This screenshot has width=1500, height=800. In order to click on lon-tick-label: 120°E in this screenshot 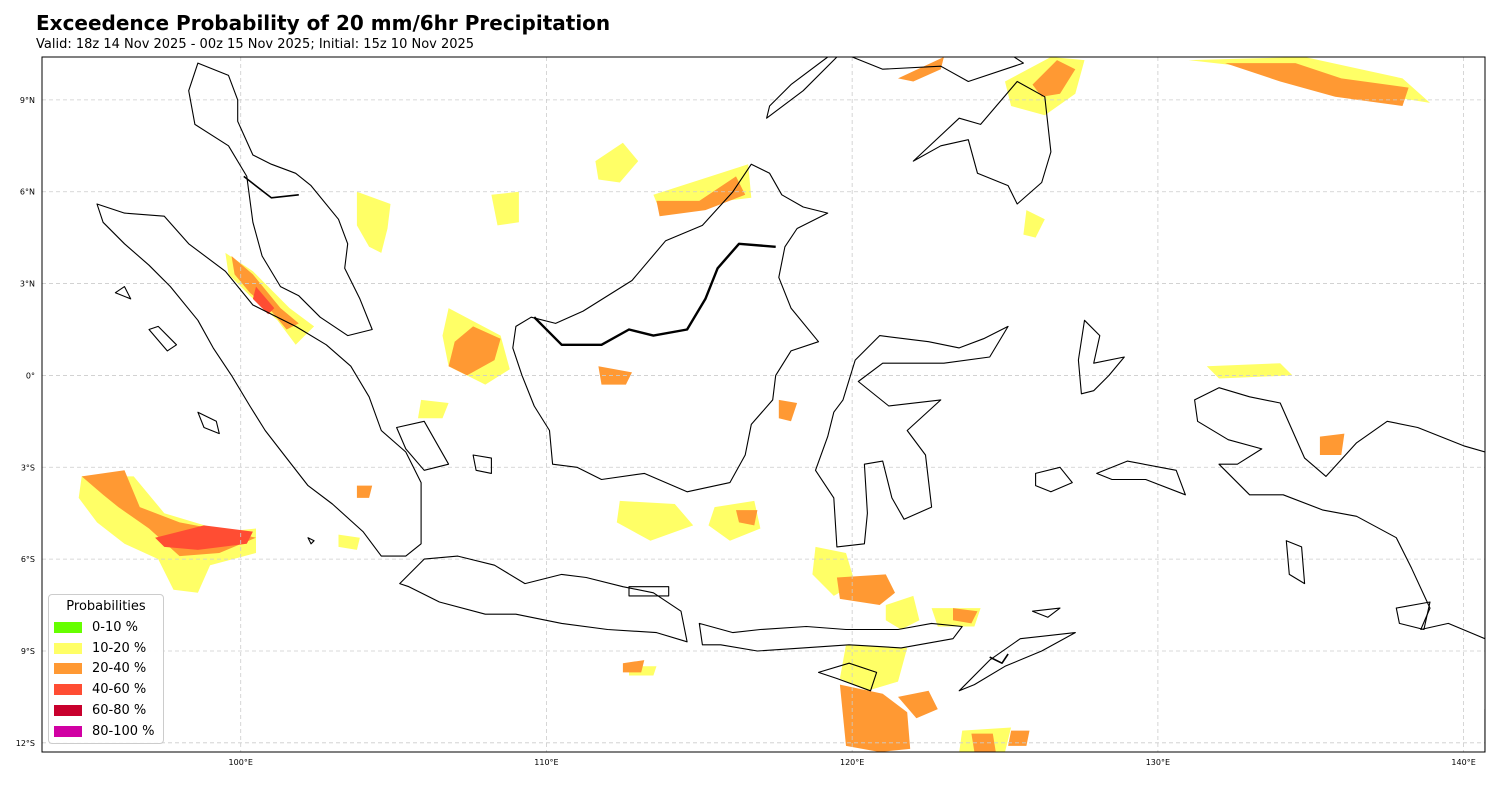, I will do `click(852, 762)`.